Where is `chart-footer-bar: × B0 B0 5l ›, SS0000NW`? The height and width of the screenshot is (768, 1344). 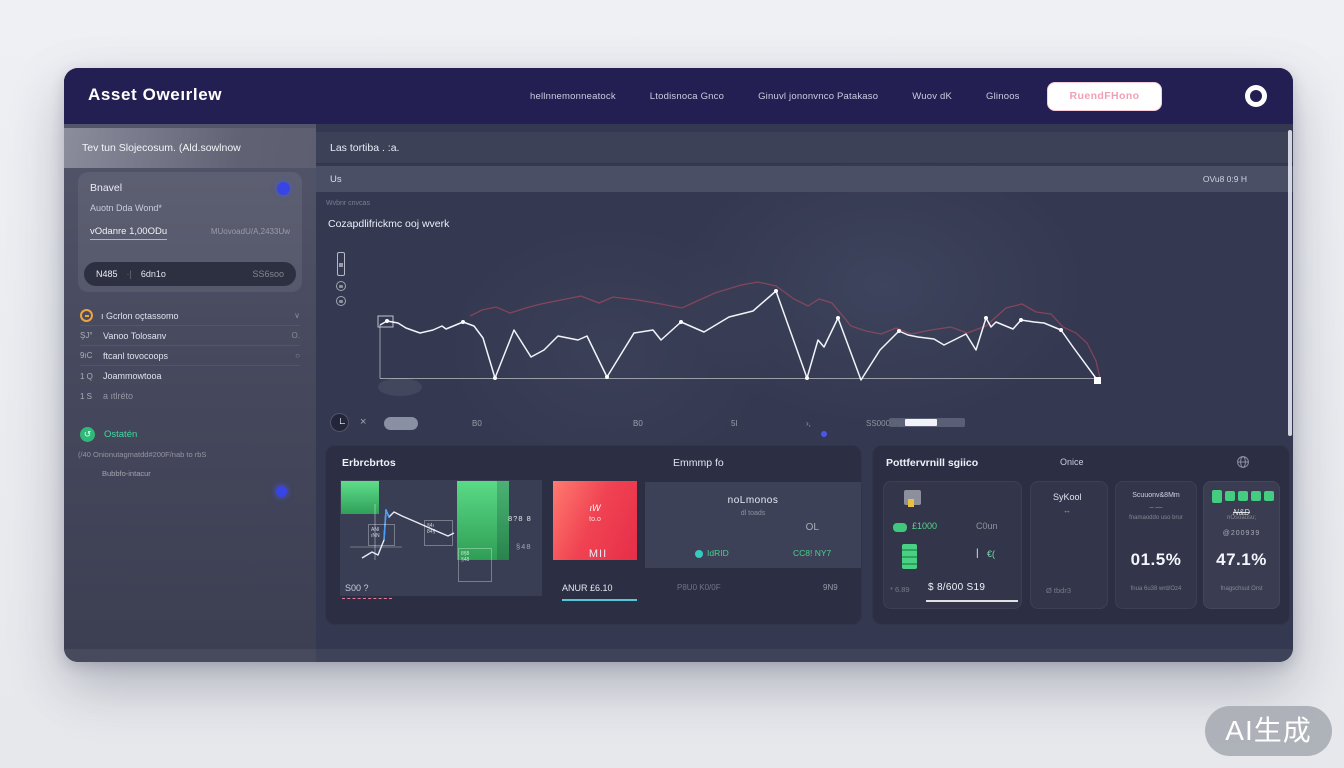 chart-footer-bar: × B0 B0 5l ›, SS0000NW is located at coordinates (804, 424).